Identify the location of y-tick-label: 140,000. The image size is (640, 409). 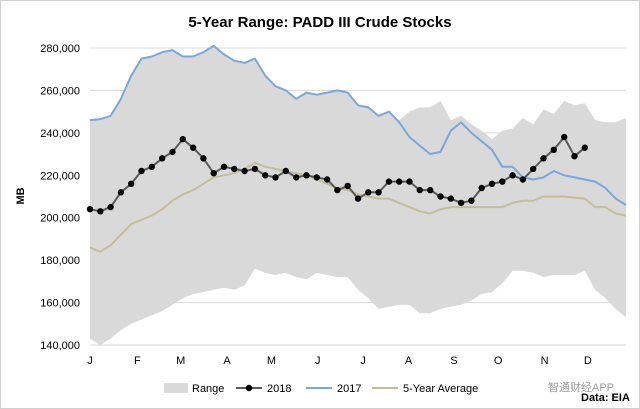
(60, 346).